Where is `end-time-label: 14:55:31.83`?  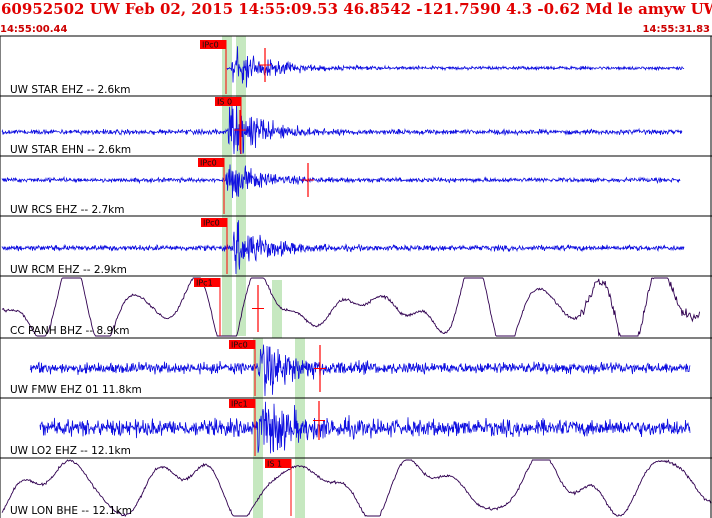 end-time-label: 14:55:31.83 is located at coordinates (676, 29).